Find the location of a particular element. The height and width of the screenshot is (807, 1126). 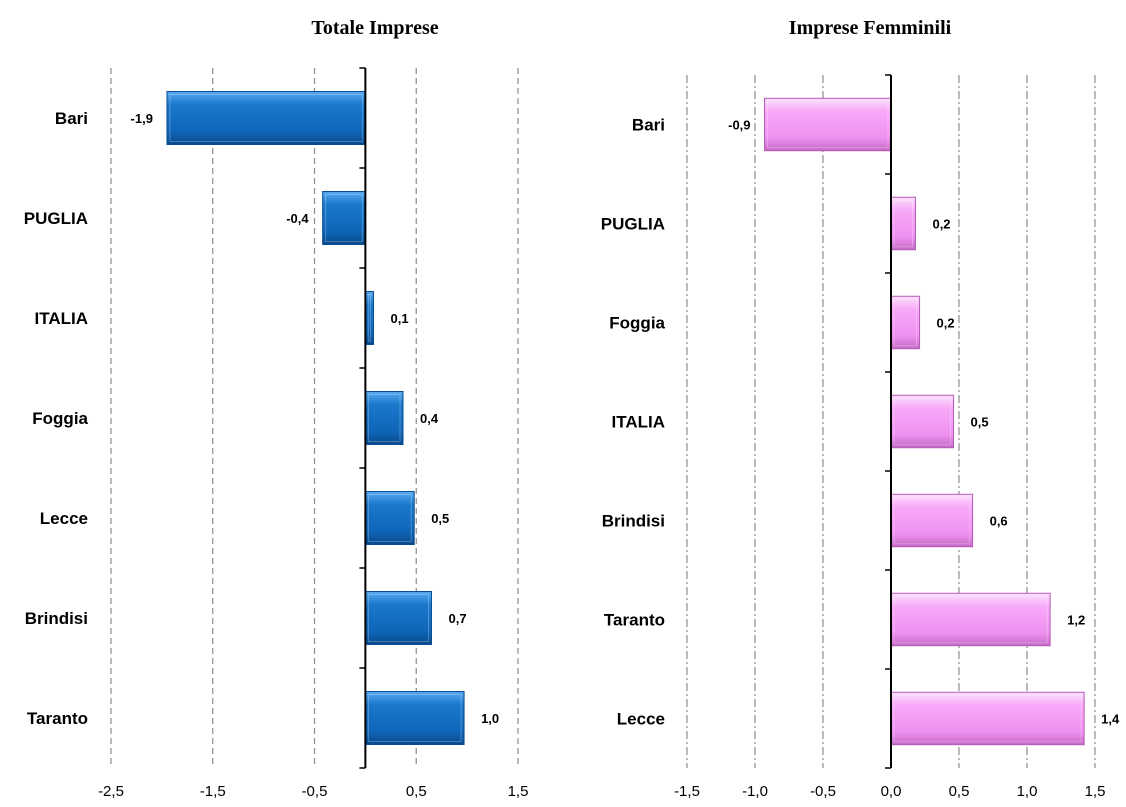

x-tick-label: 1,0 is located at coordinates (1027, 791).